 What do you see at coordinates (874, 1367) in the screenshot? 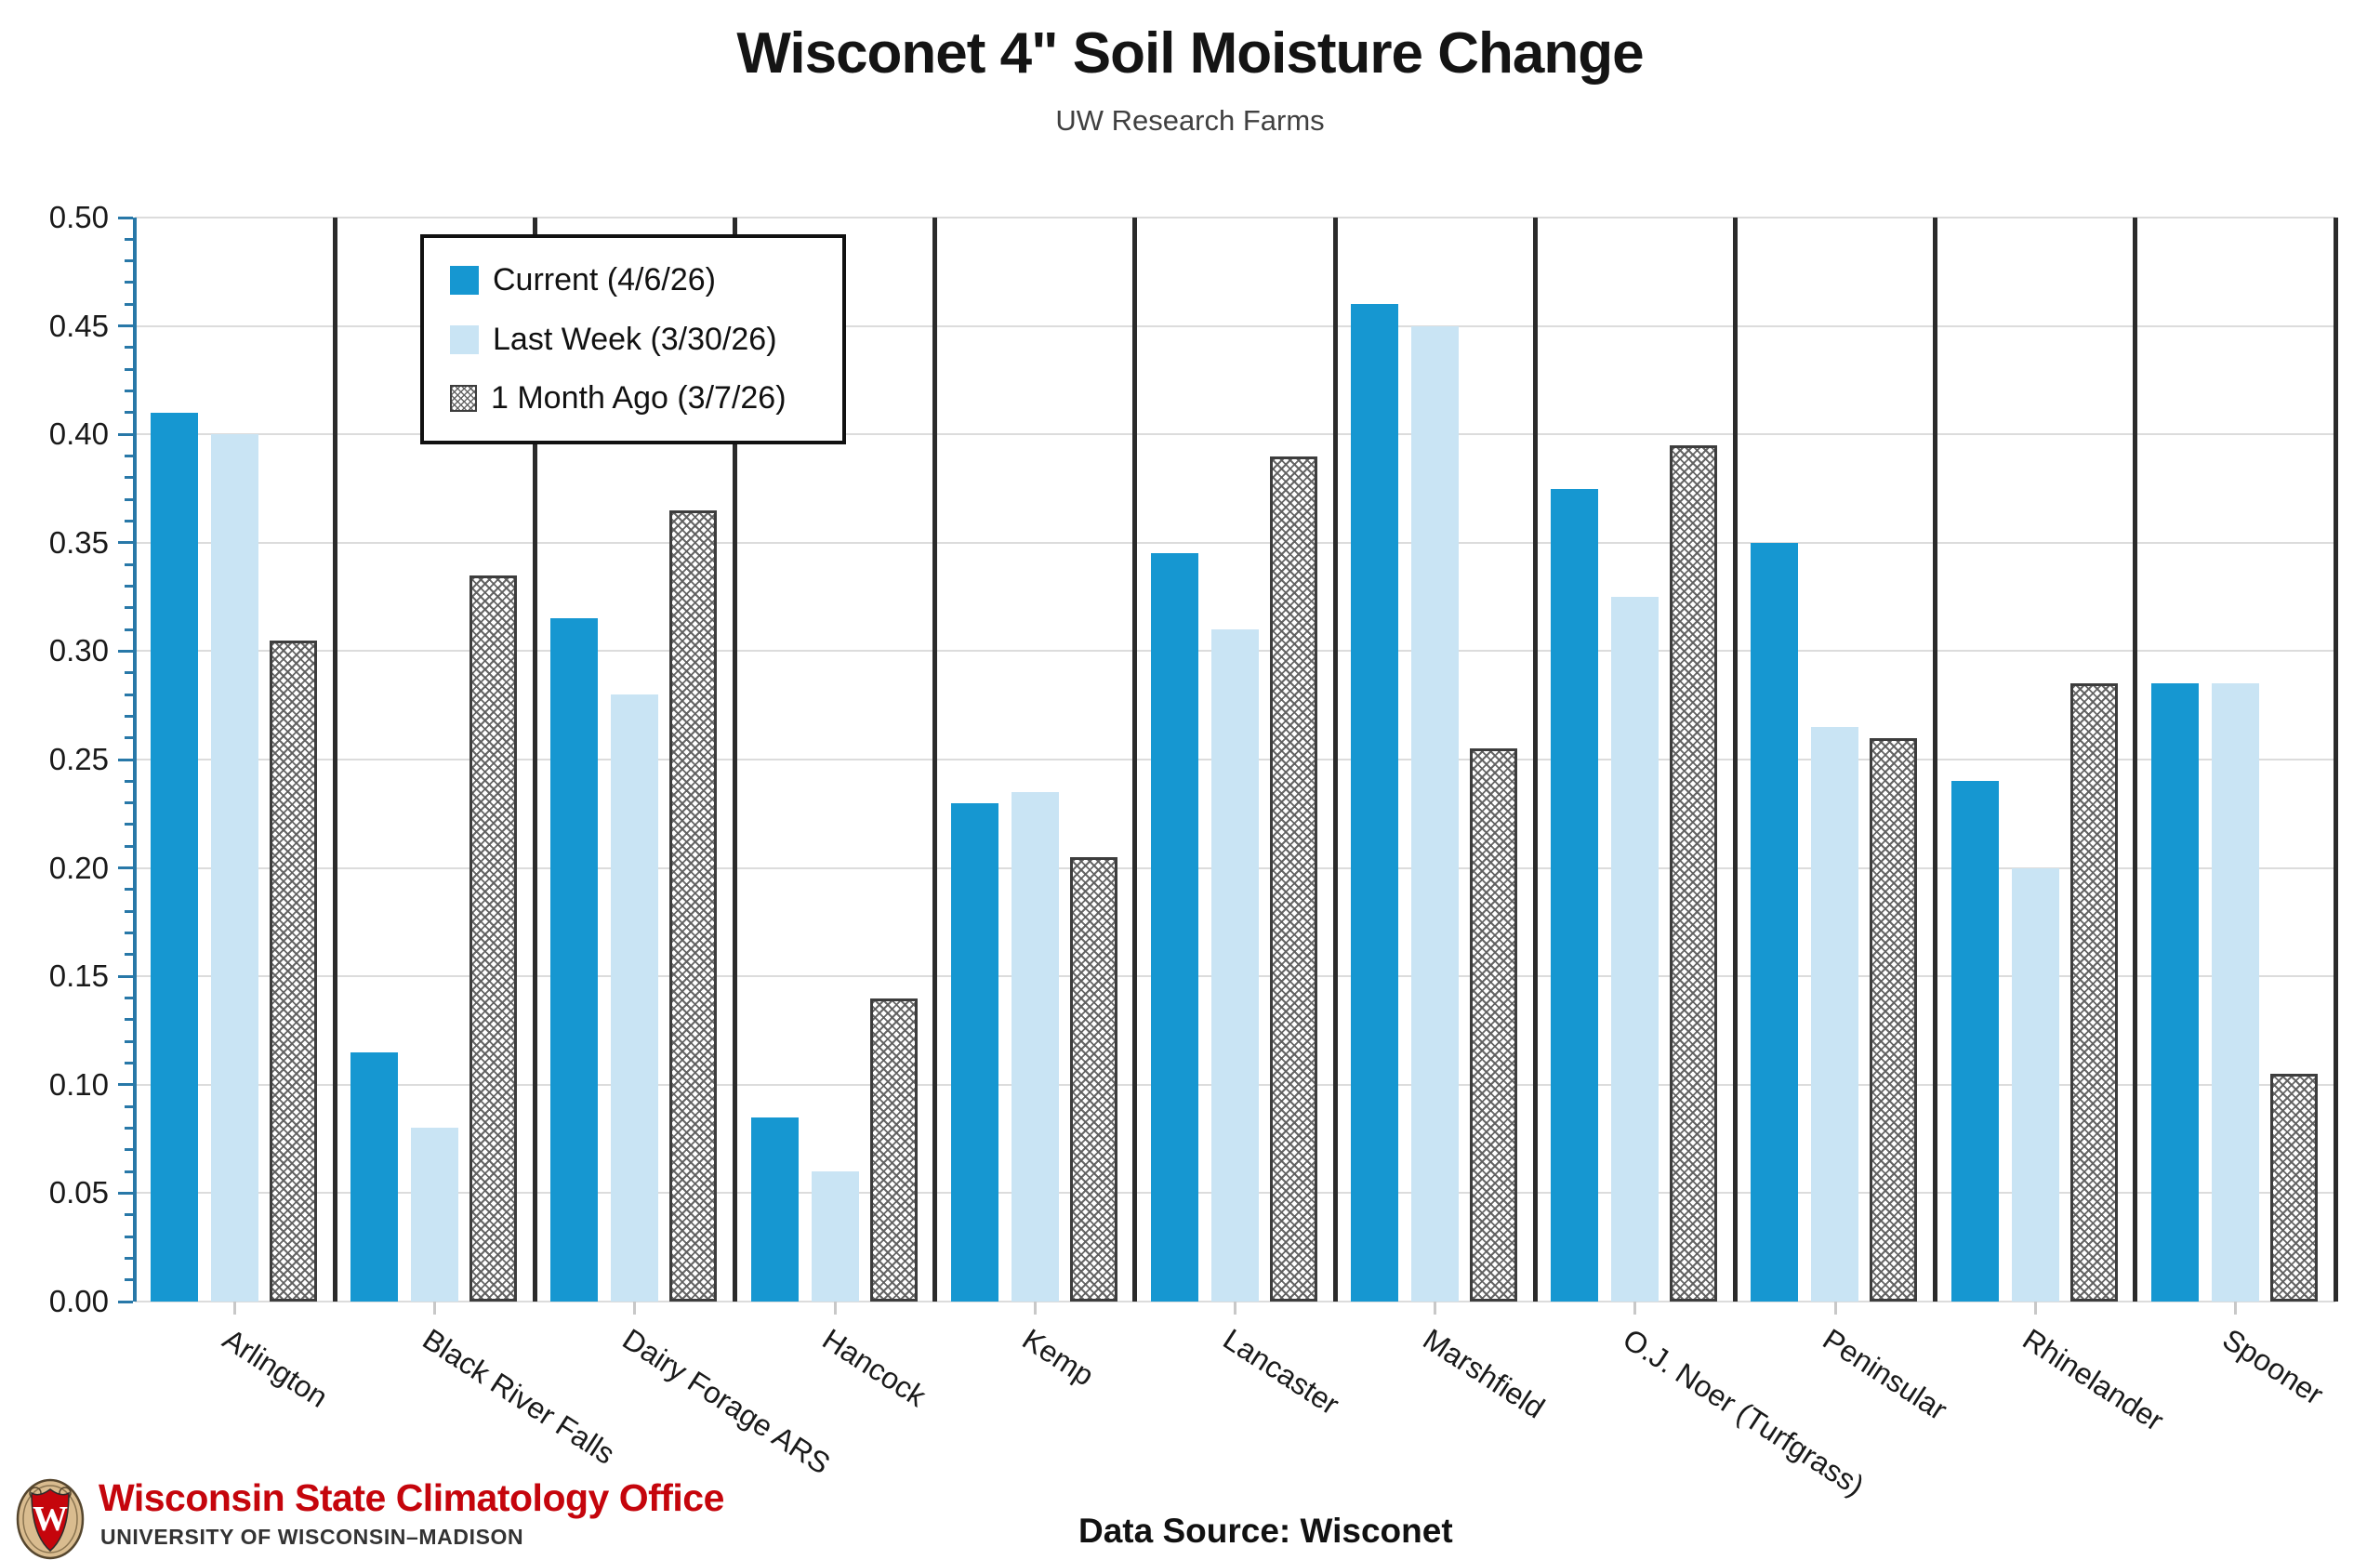
I see `x-category-label: Hancock` at bounding box center [874, 1367].